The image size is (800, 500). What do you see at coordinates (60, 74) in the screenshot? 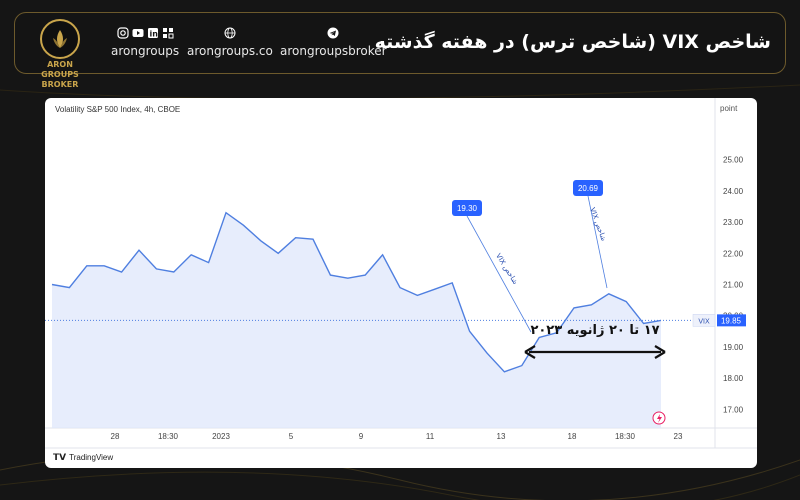
I see `logo-text-2: GROUPS` at bounding box center [60, 74].